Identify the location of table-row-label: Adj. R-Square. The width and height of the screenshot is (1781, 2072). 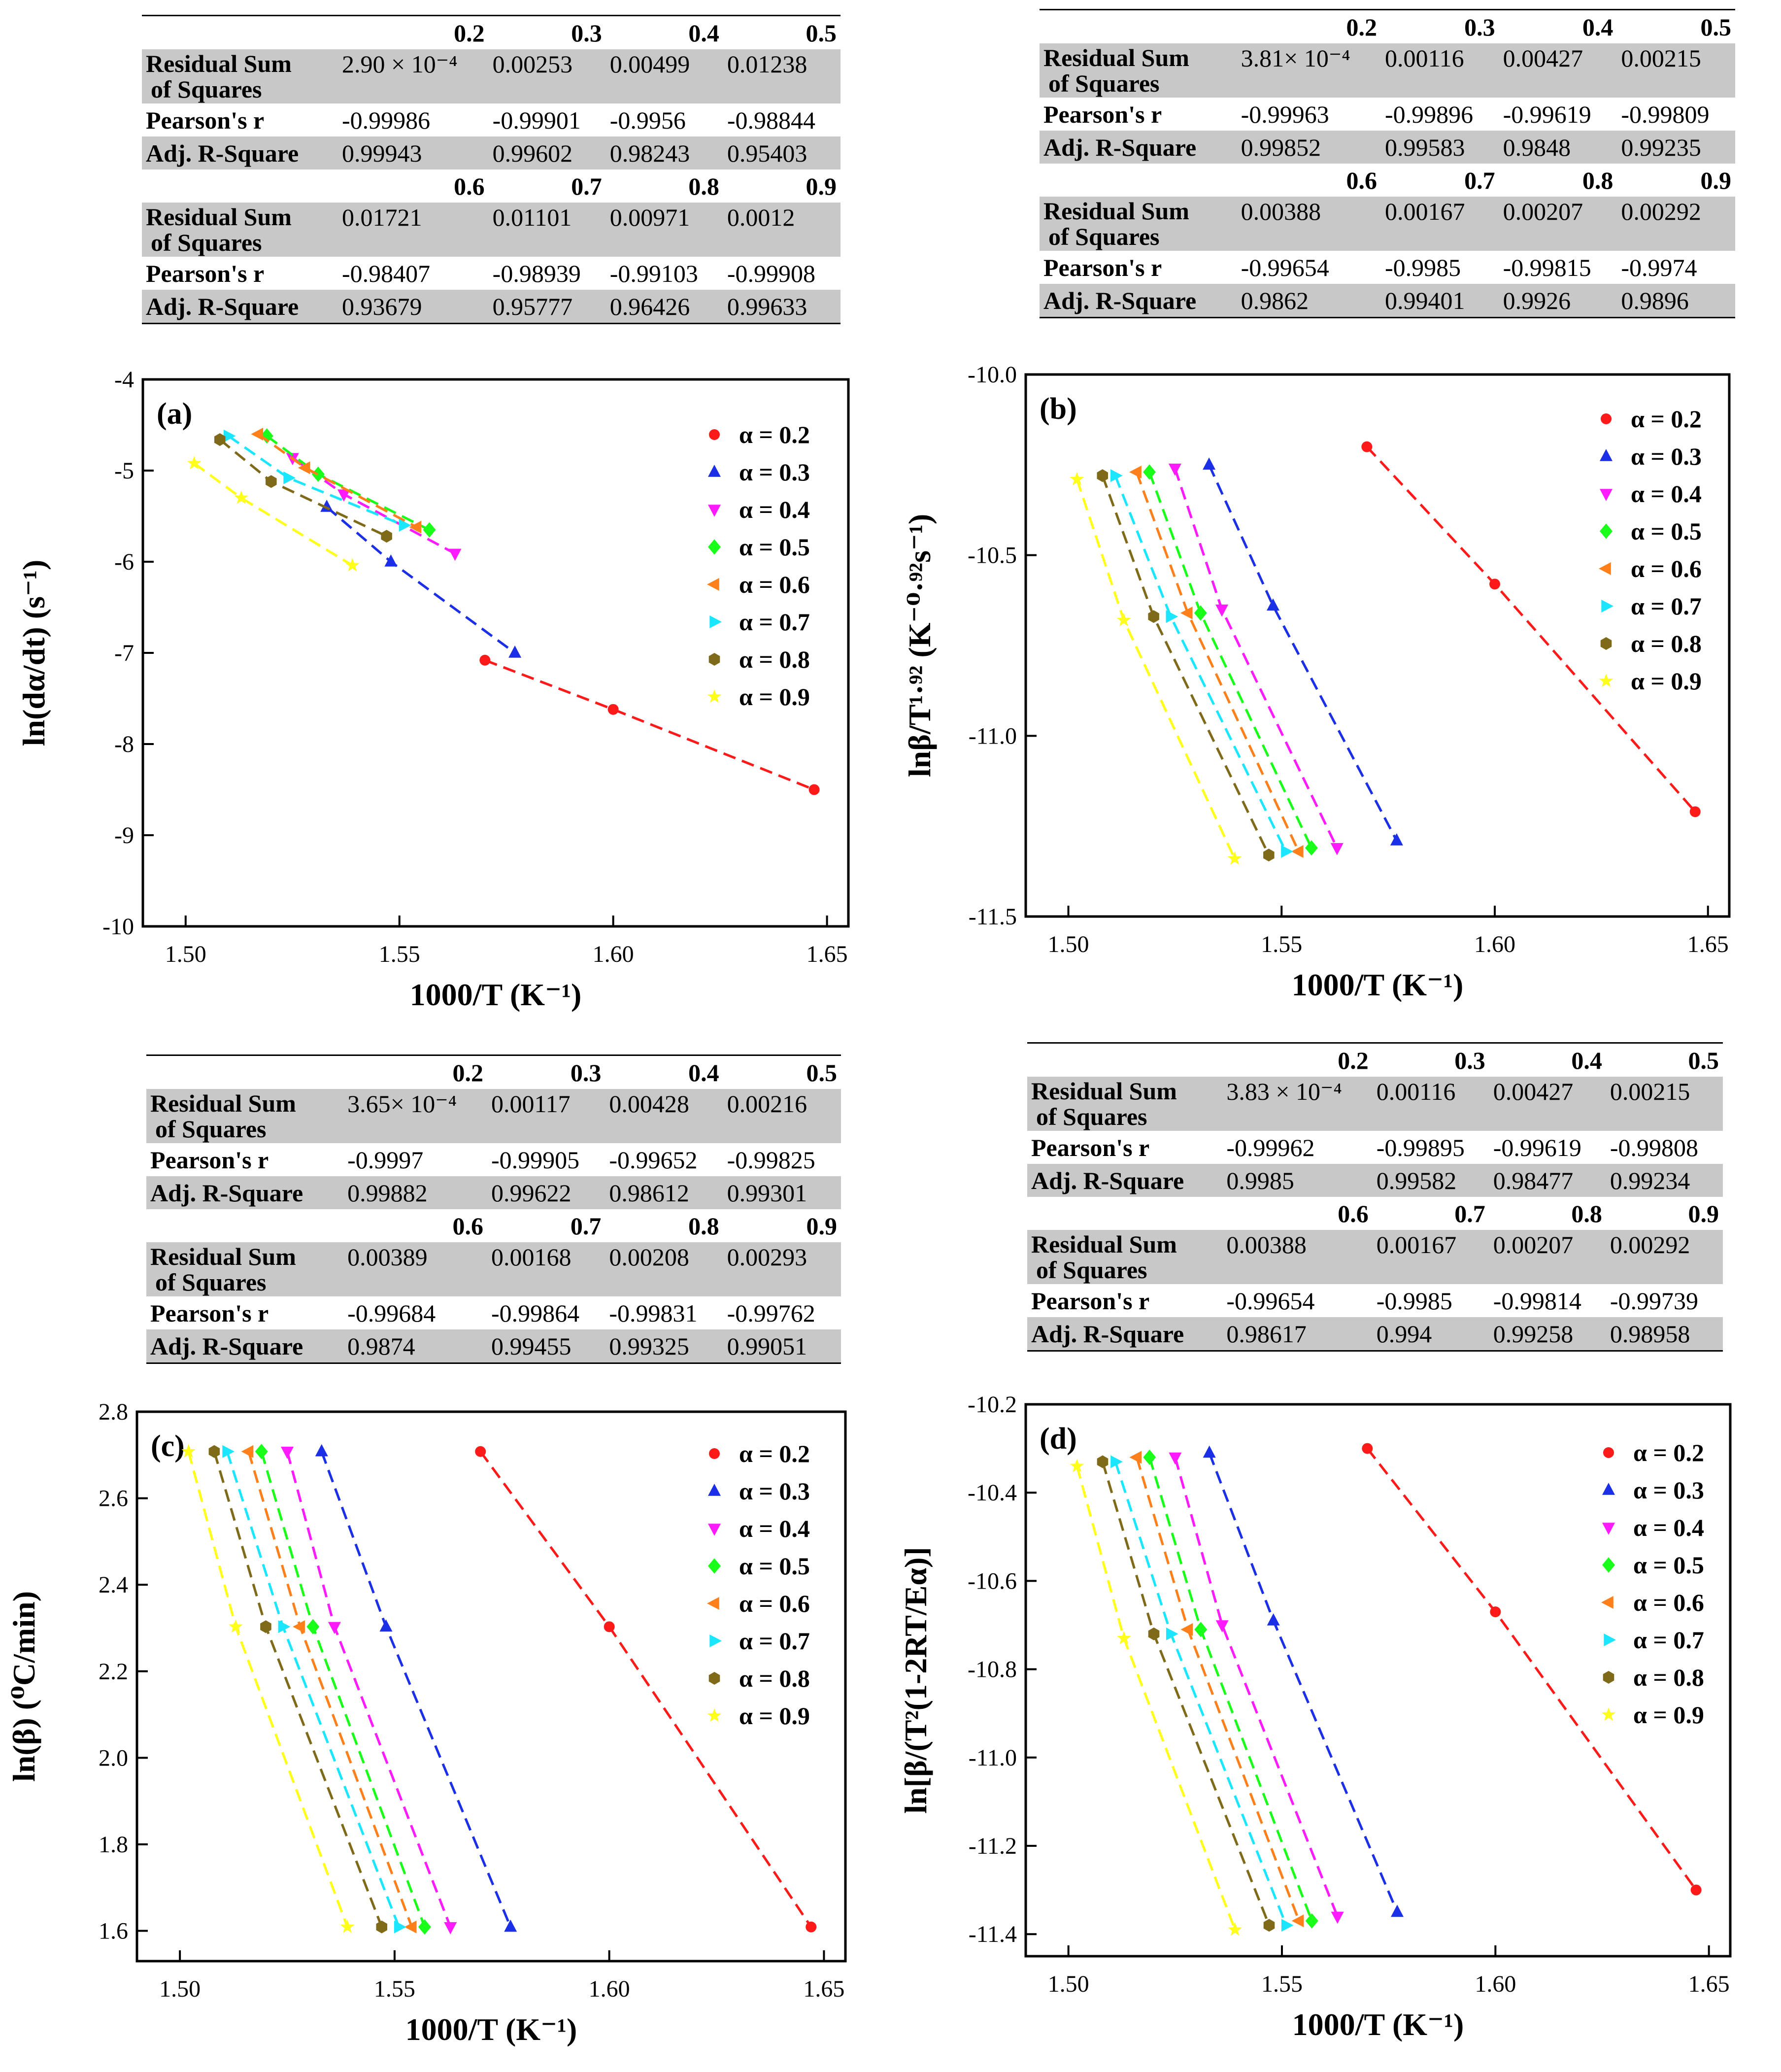
(1125, 1334).